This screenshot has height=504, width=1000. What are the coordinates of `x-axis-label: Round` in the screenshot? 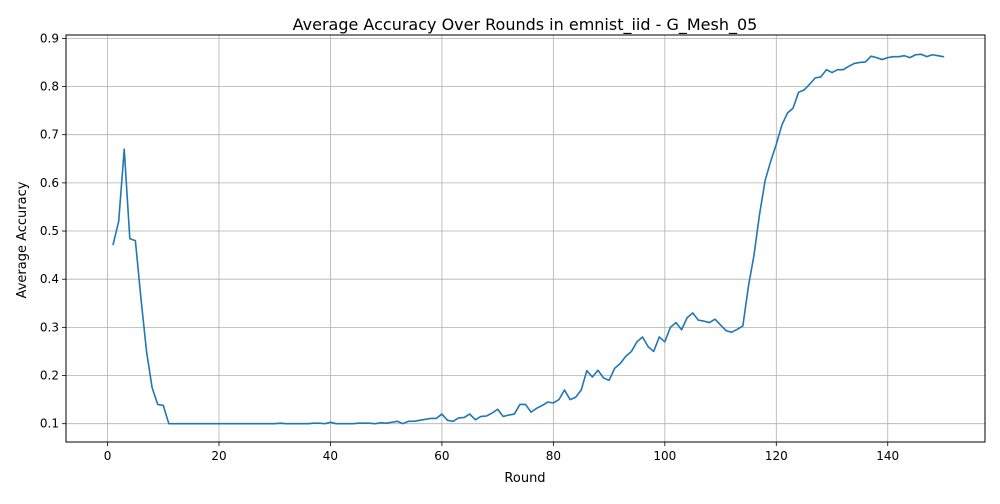 It's located at (524, 478).